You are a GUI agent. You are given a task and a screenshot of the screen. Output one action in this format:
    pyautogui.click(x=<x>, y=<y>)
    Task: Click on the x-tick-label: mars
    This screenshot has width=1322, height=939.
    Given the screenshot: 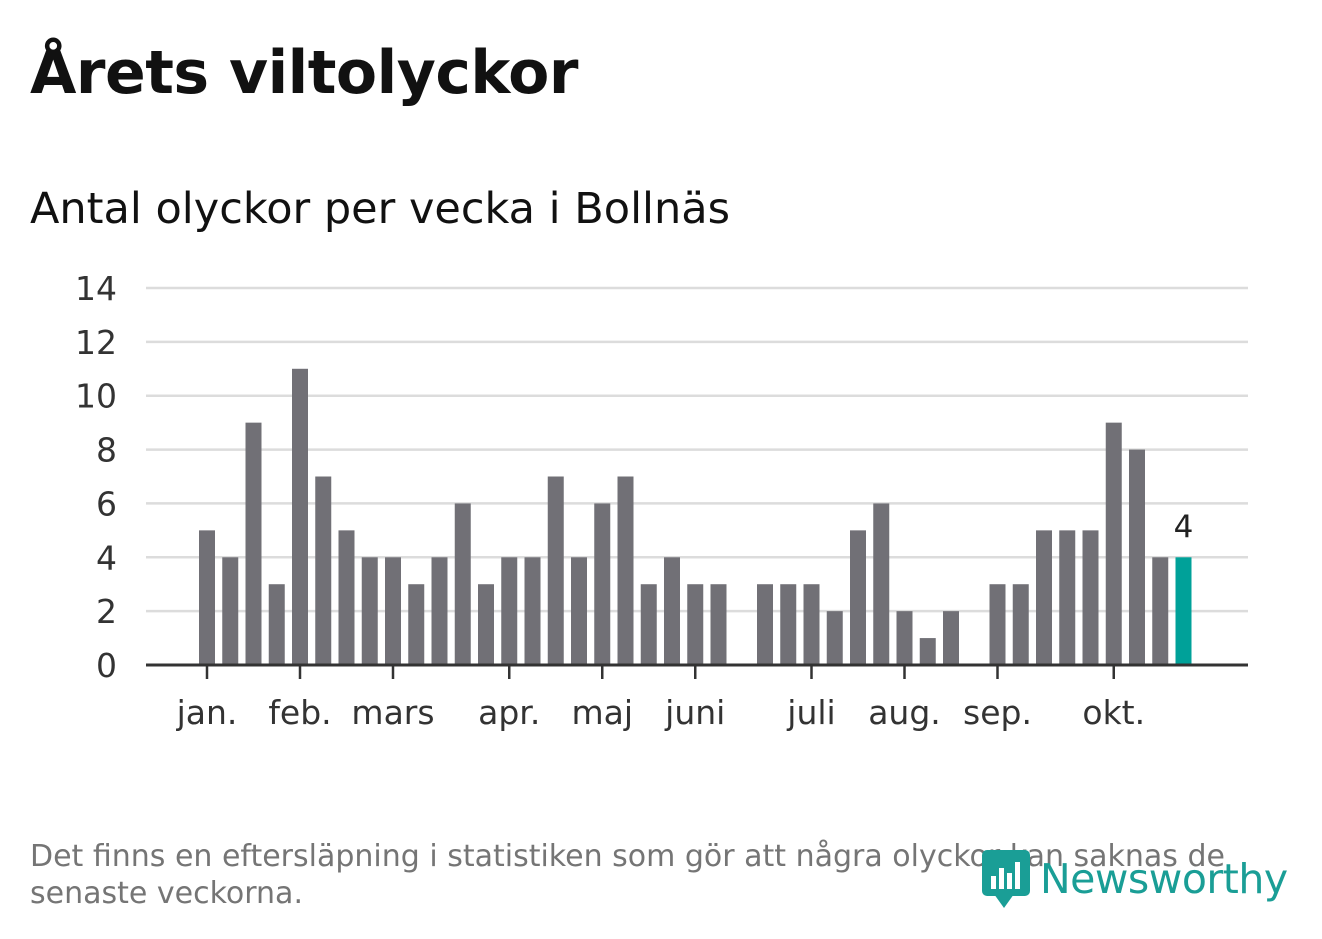 What is the action you would take?
    pyautogui.click(x=392, y=712)
    